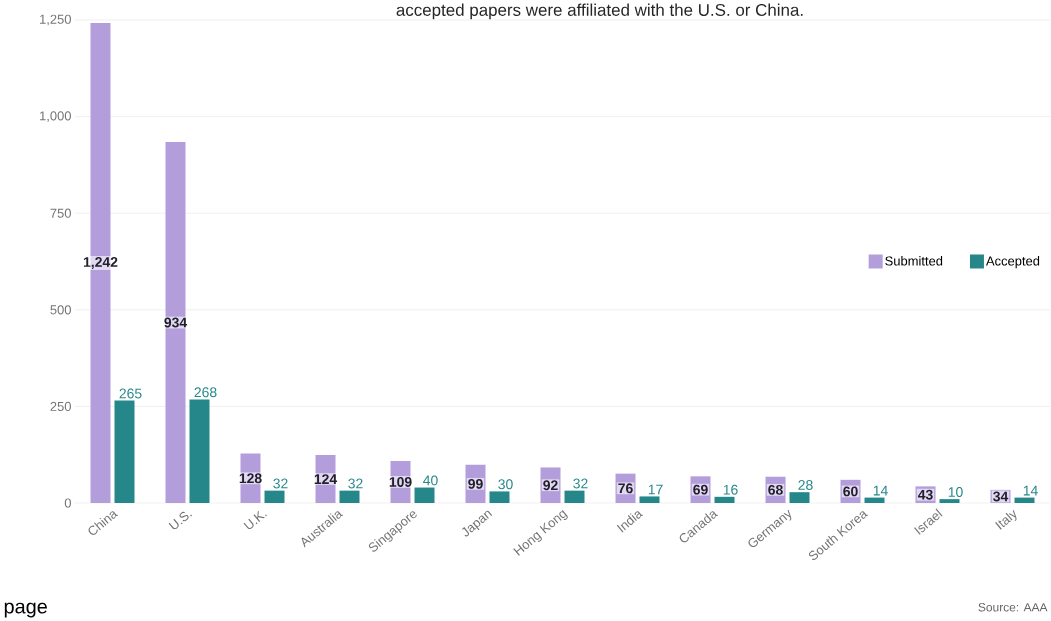 The image size is (1051, 621). What do you see at coordinates (914, 261) in the screenshot?
I see `legend-label: Submitted` at bounding box center [914, 261].